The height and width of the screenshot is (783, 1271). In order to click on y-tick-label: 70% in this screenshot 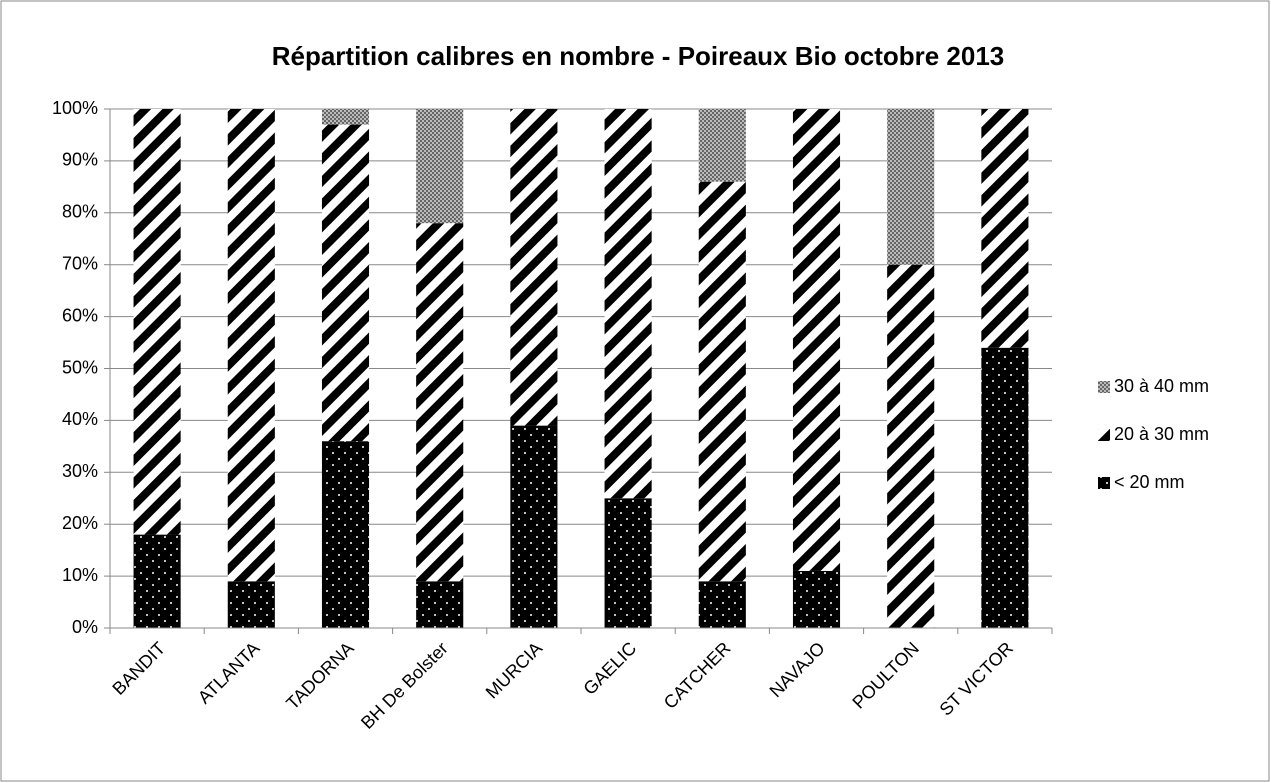, I will do `click(80, 263)`.